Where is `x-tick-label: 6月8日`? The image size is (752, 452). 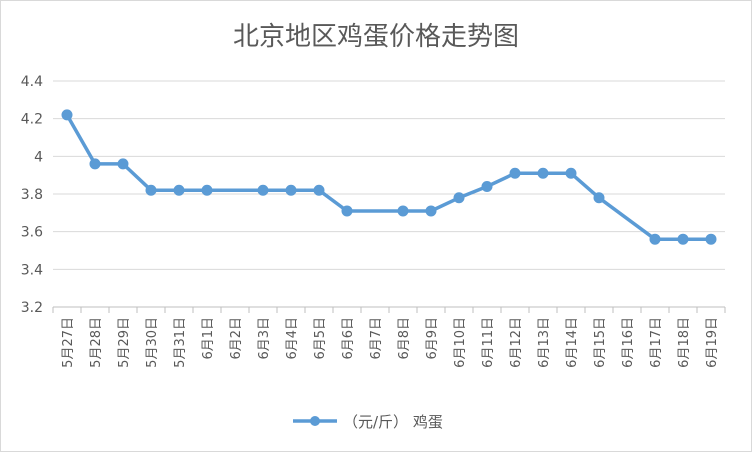 x-tick-label: 6月8日 is located at coordinates (404, 338).